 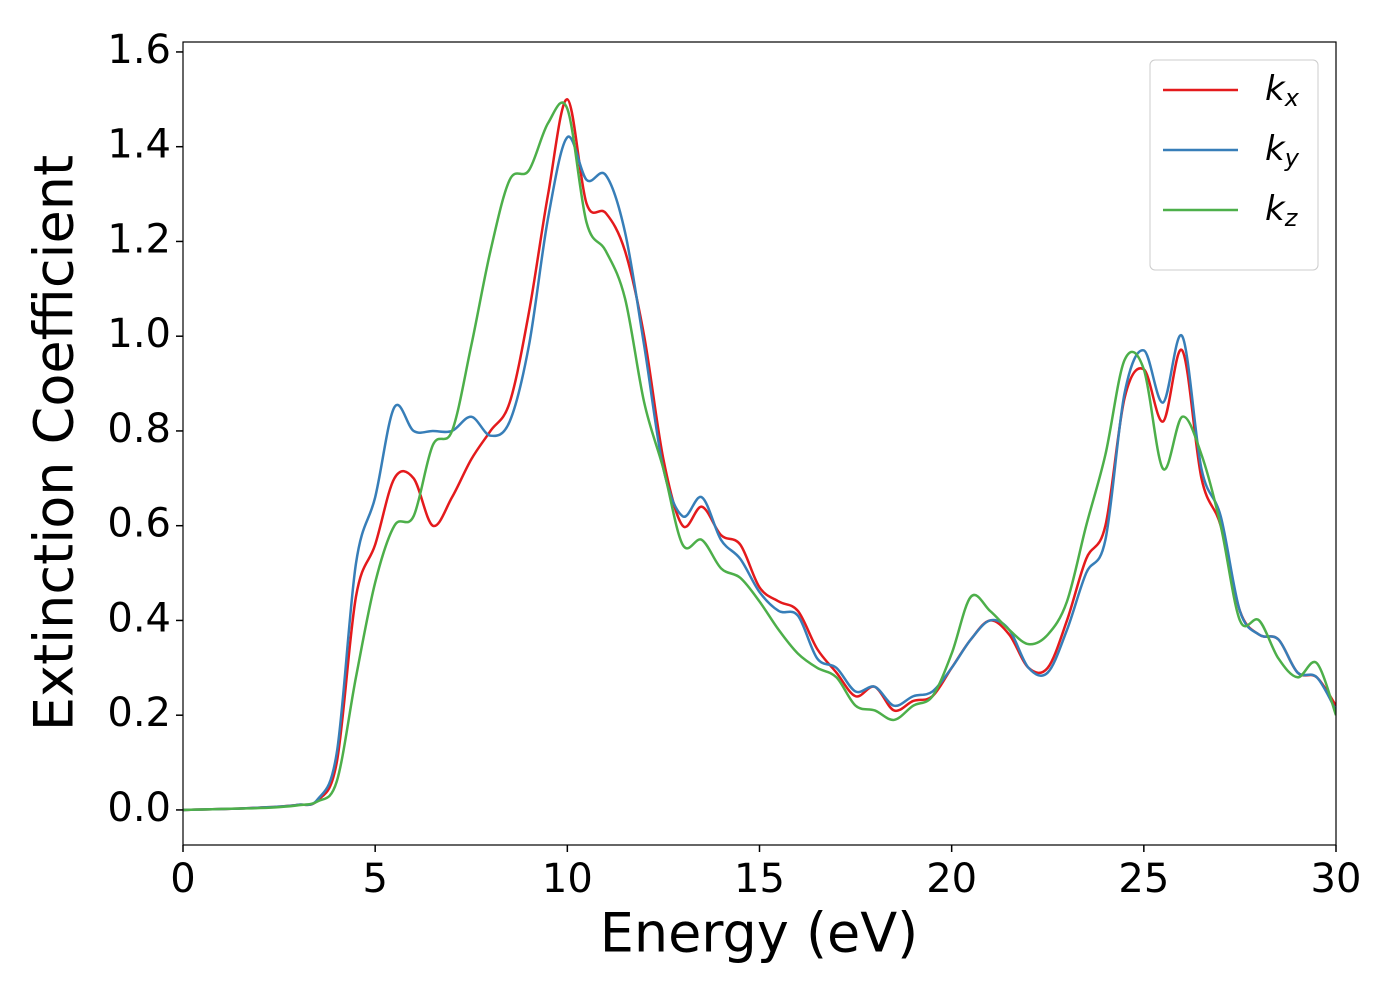 I want to click on x-tick-label: 30, so click(x=1336, y=879).